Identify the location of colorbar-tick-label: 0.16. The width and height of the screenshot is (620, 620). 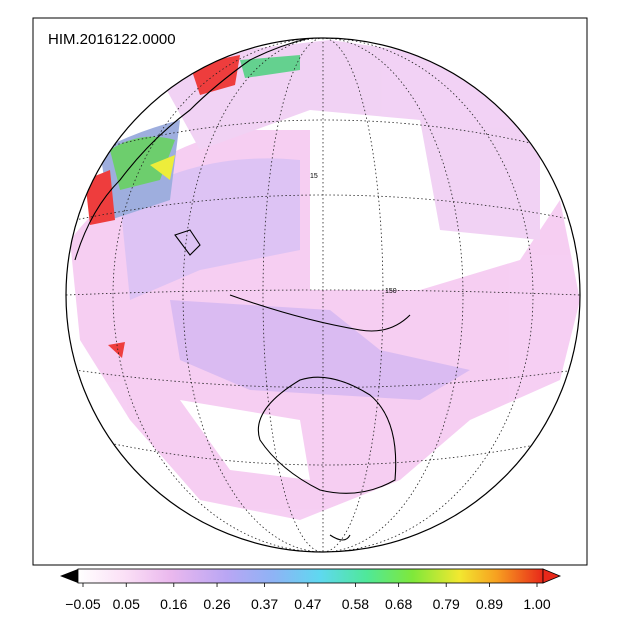
(173, 604).